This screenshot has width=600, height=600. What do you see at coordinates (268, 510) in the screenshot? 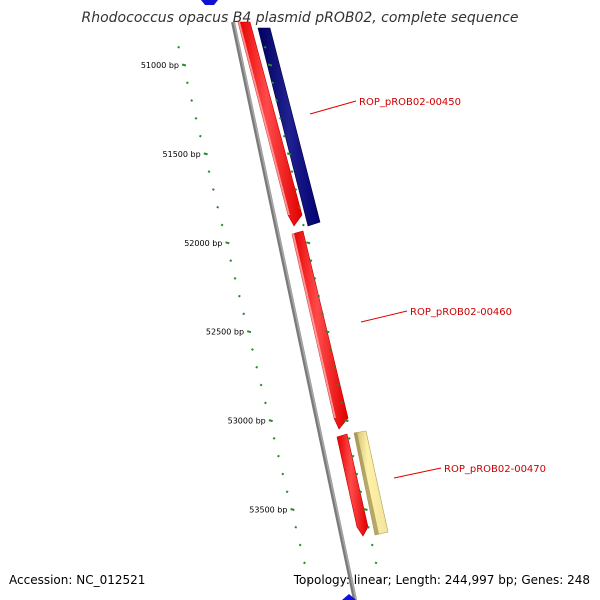
I see `tick-label: 53500 bp` at bounding box center [268, 510].